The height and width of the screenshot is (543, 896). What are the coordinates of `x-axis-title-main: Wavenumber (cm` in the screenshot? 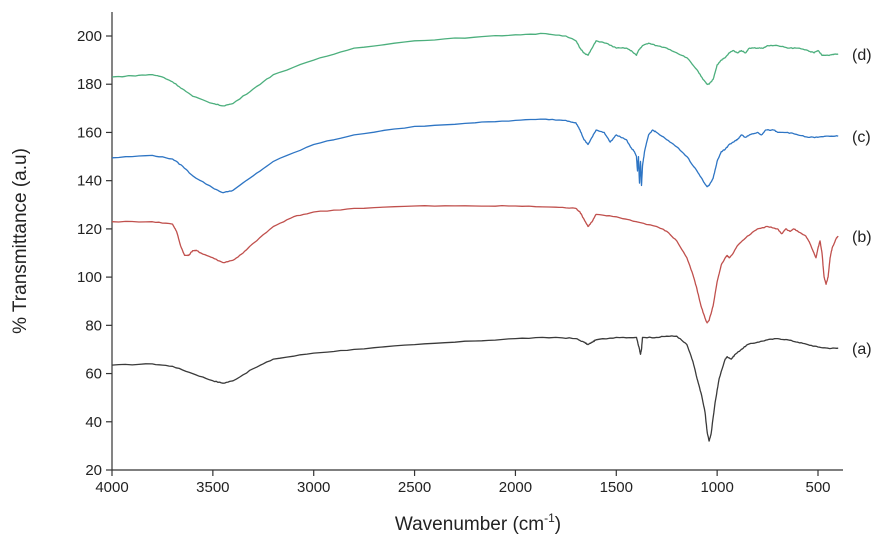 It's located at (469, 524).